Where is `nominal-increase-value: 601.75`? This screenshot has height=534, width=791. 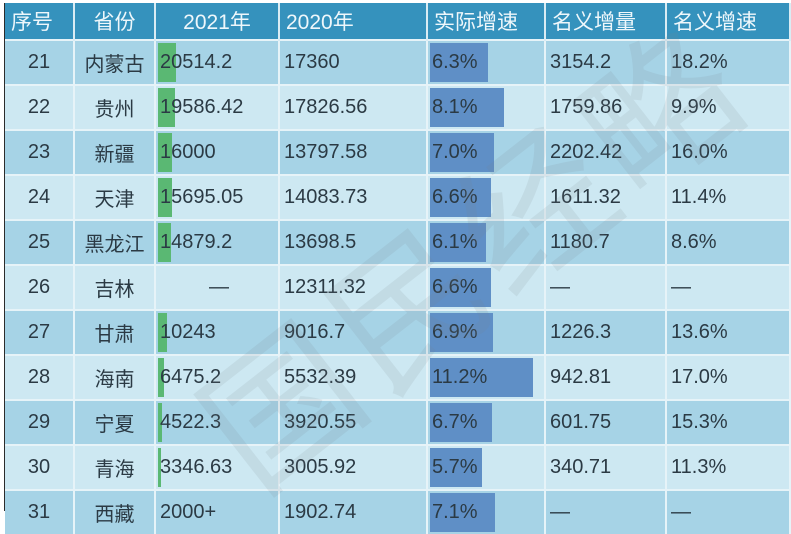
nominal-increase-value: 601.75 is located at coordinates (581, 422).